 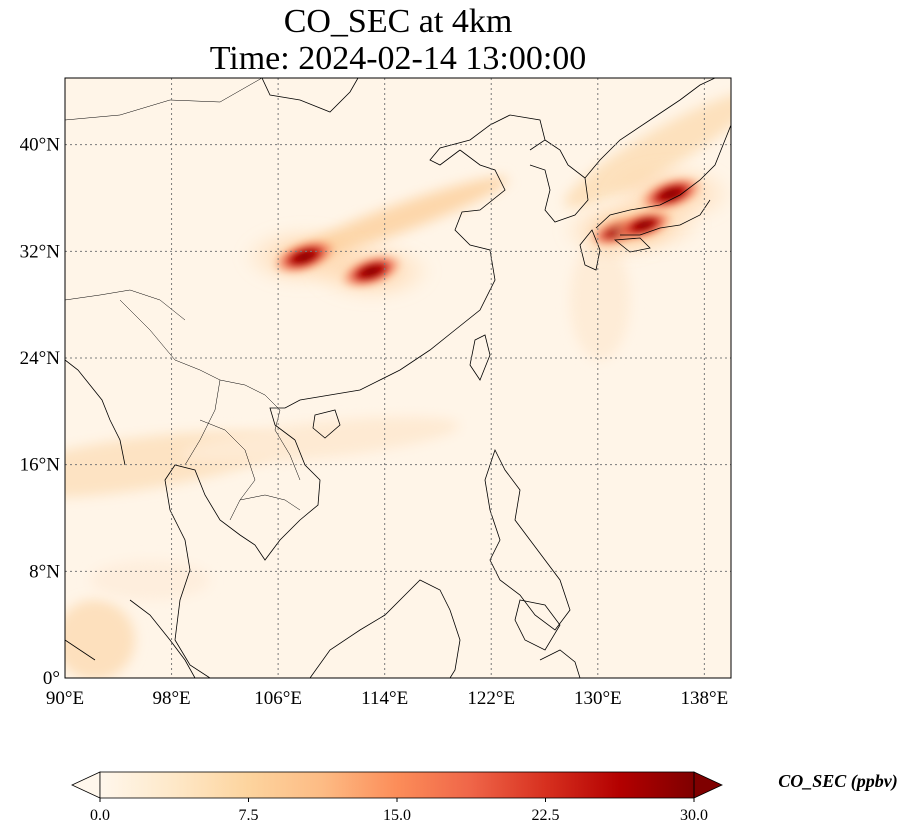 What do you see at coordinates (40, 465) in the screenshot?
I see `lat-tick-label: 16°N` at bounding box center [40, 465].